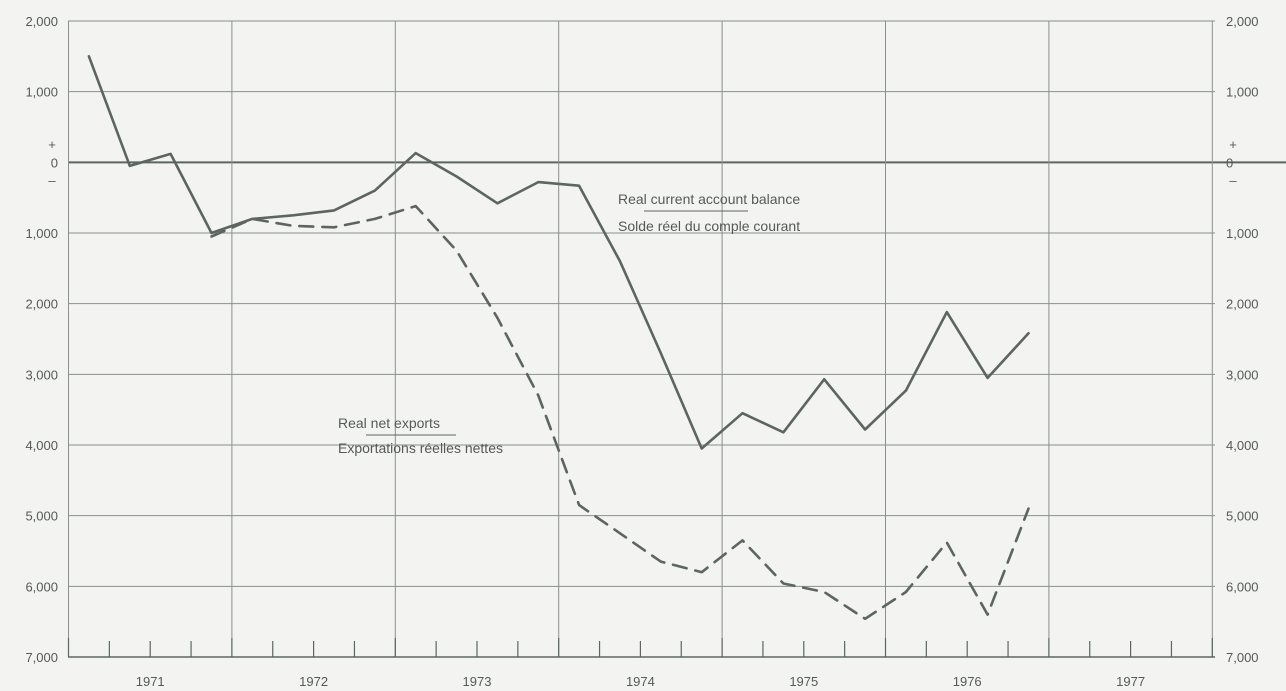 The image size is (1286, 691). Describe the element at coordinates (640, 681) in the screenshot. I see `x-tick-label: 1974` at that location.